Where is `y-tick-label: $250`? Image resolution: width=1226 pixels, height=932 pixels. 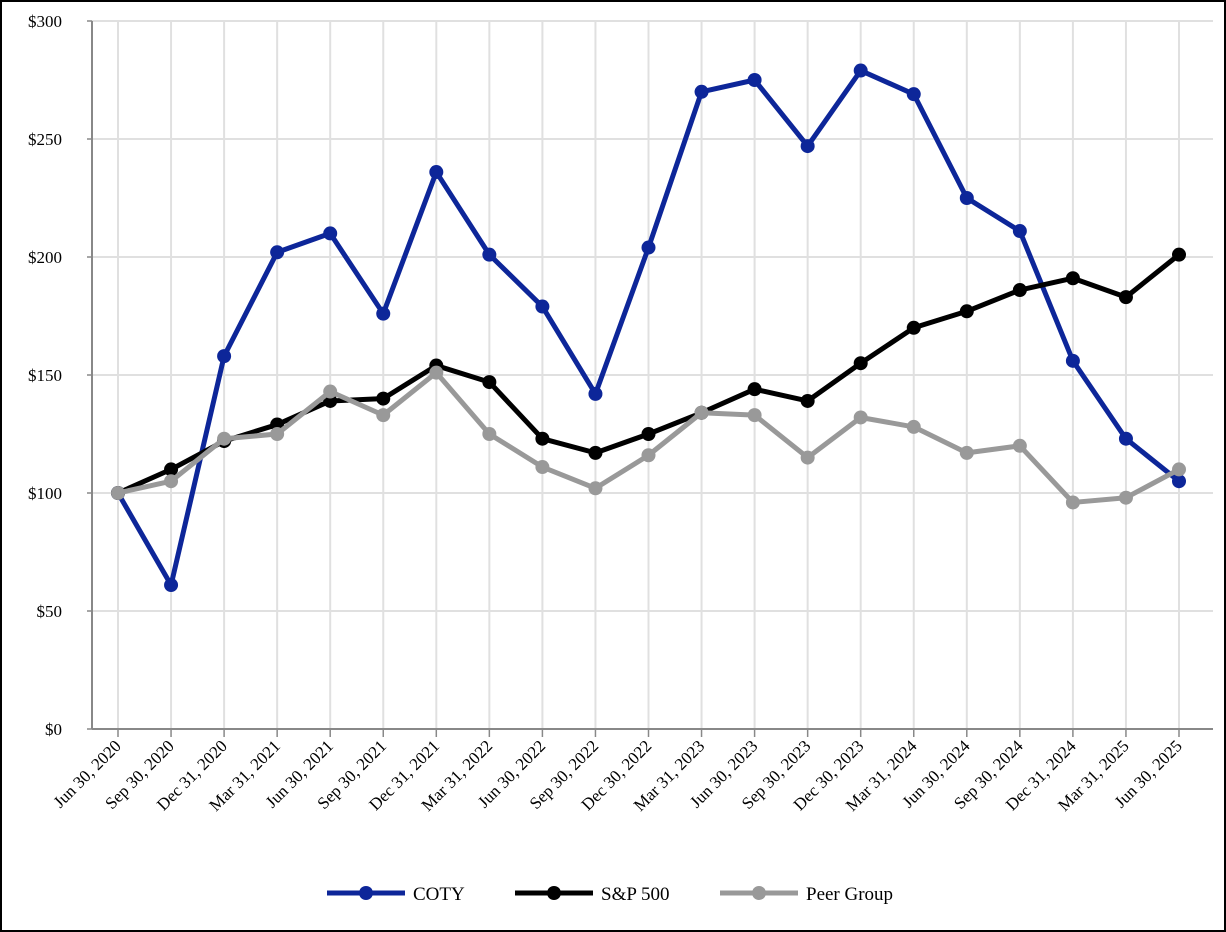
y-tick-label: $250 is located at coordinates (45, 139).